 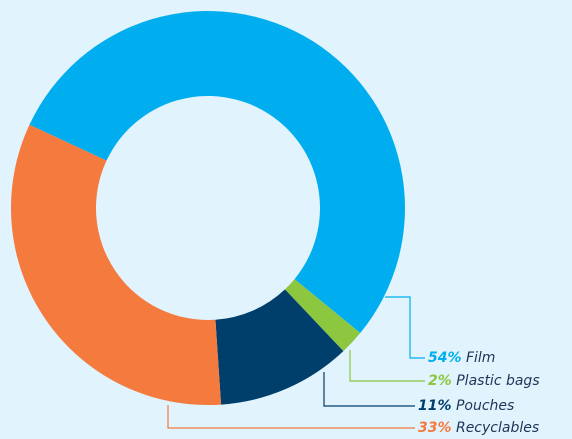 What do you see at coordinates (435, 406) in the screenshot?
I see `slice-percent: 11%` at bounding box center [435, 406].